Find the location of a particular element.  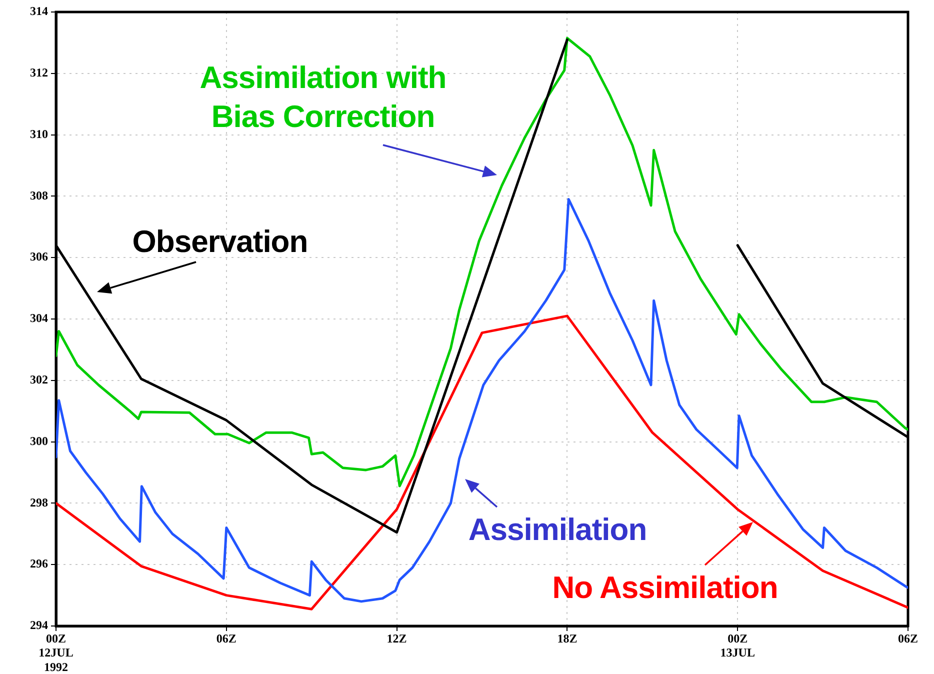

y-tick-label: 296 is located at coordinates (39, 563).